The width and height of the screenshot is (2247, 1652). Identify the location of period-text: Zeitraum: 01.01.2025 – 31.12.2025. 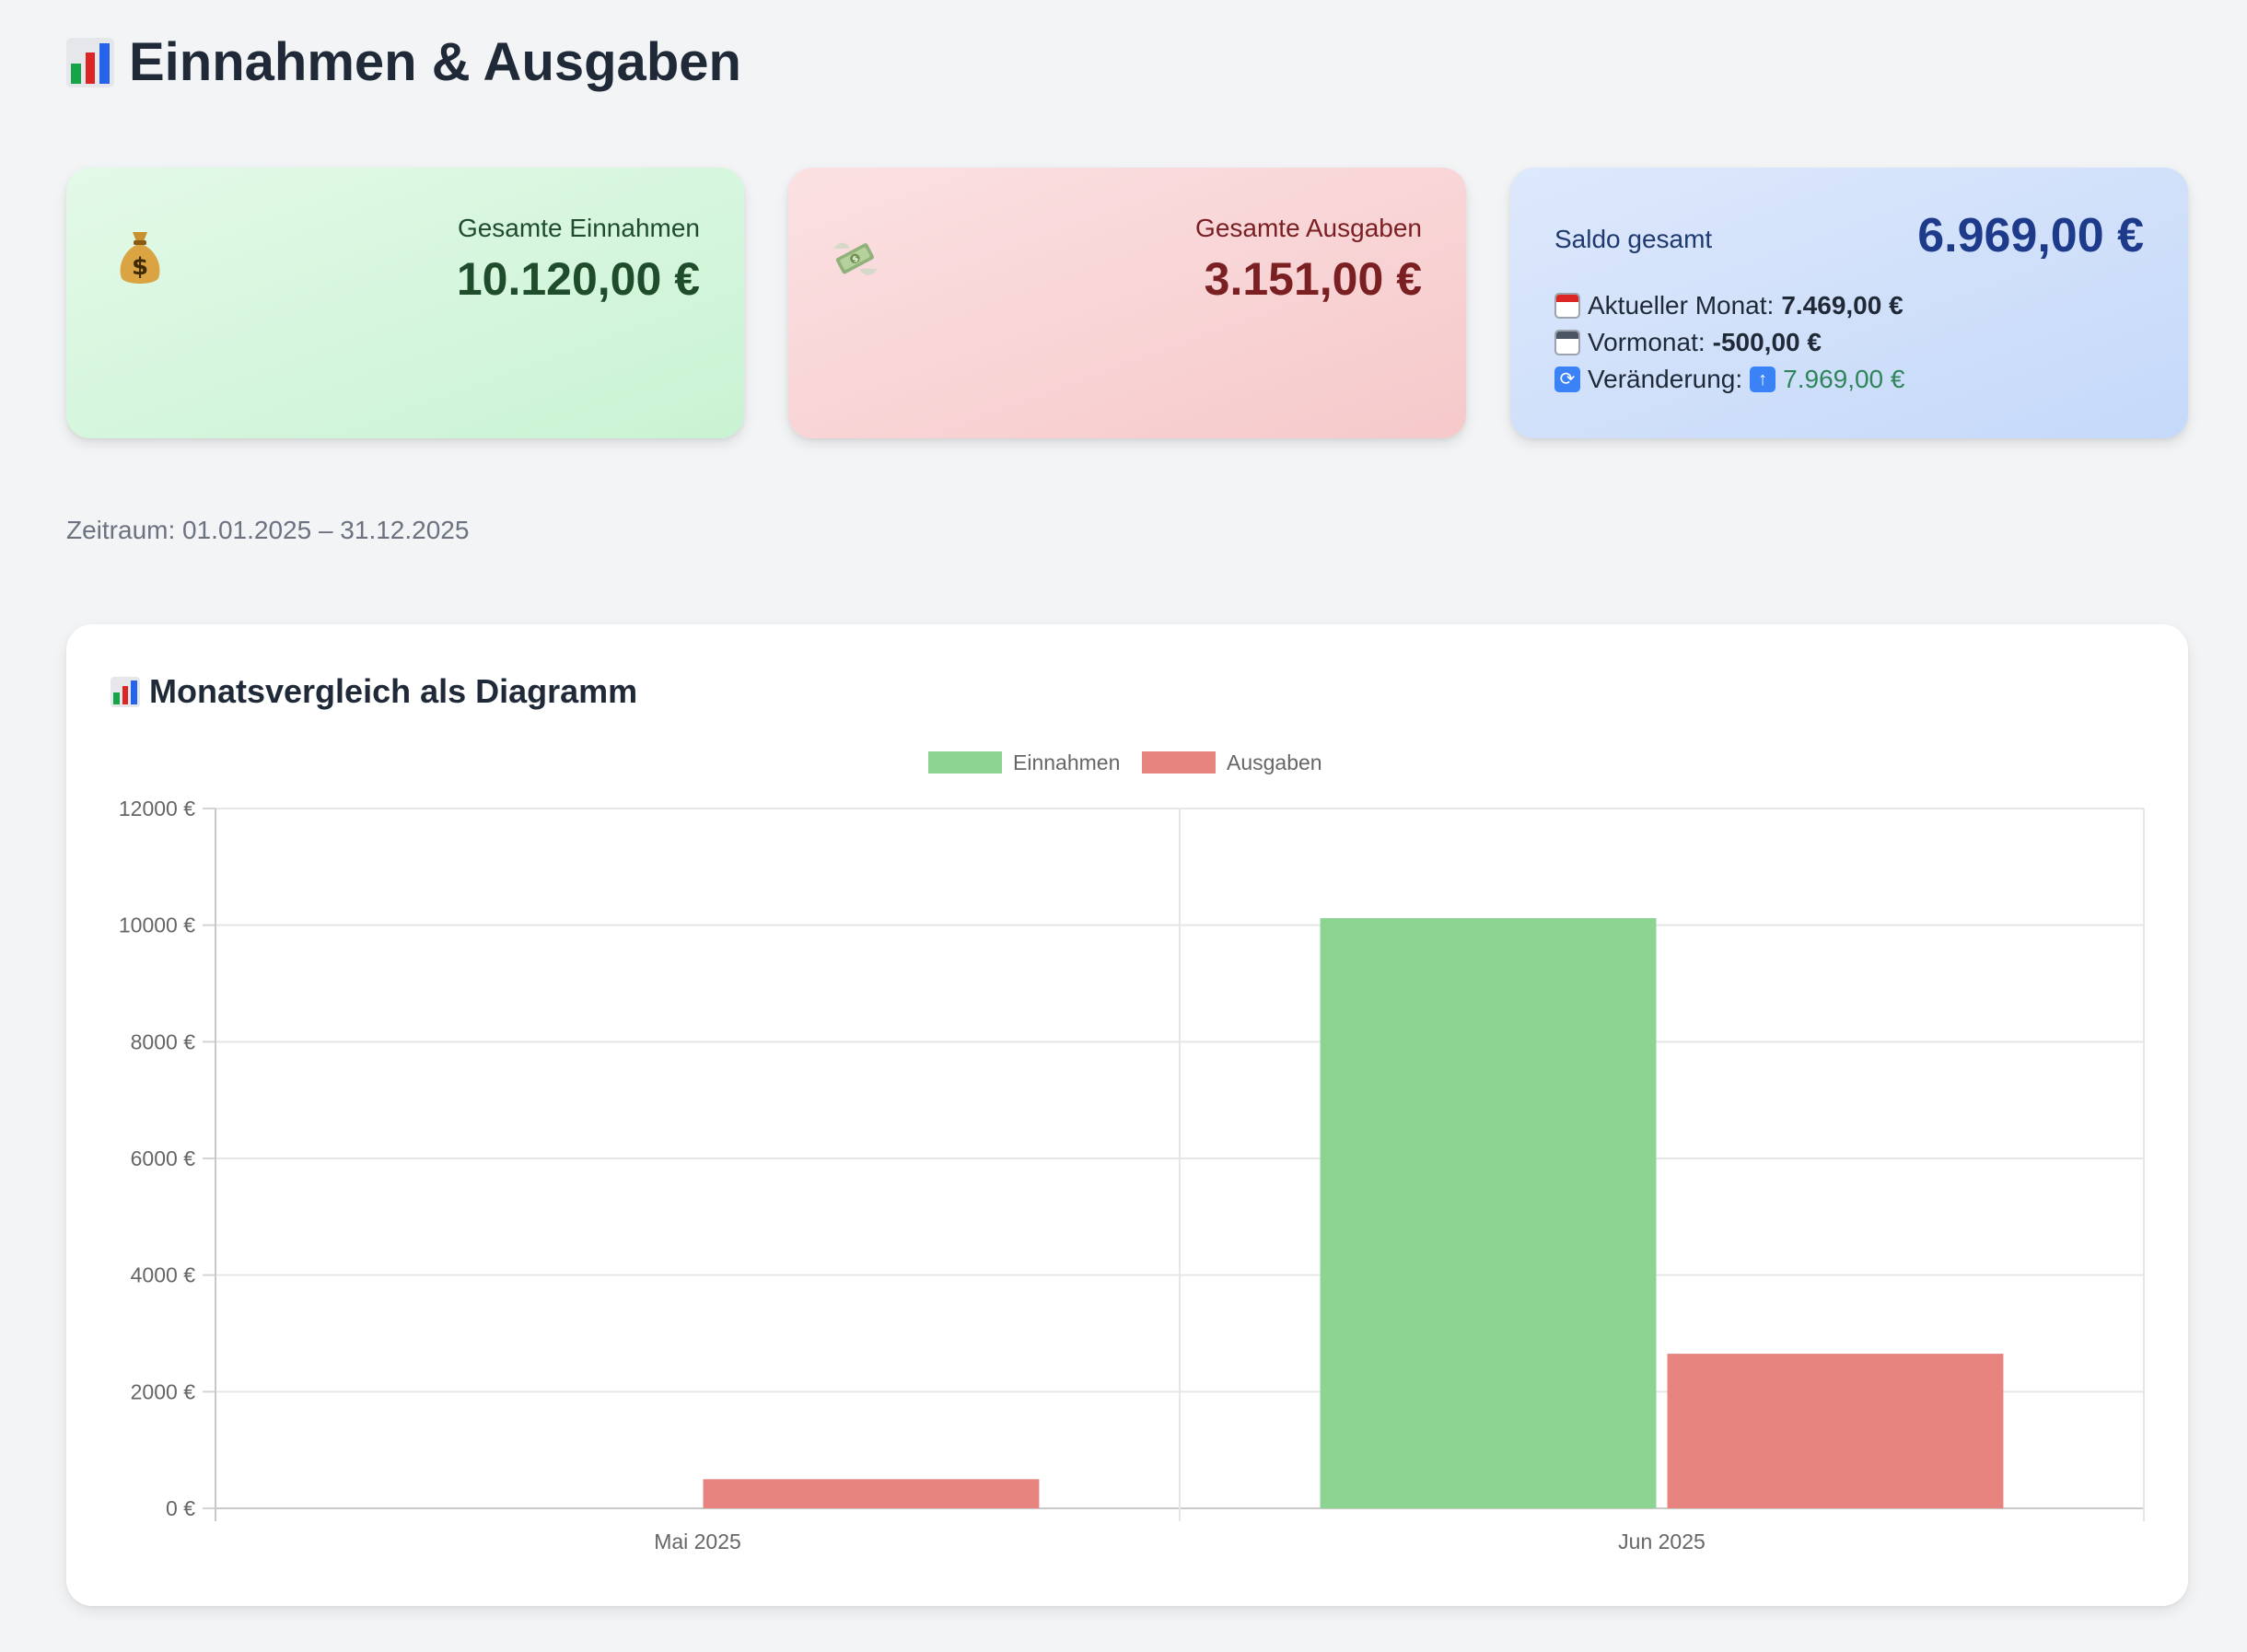
(268, 530).